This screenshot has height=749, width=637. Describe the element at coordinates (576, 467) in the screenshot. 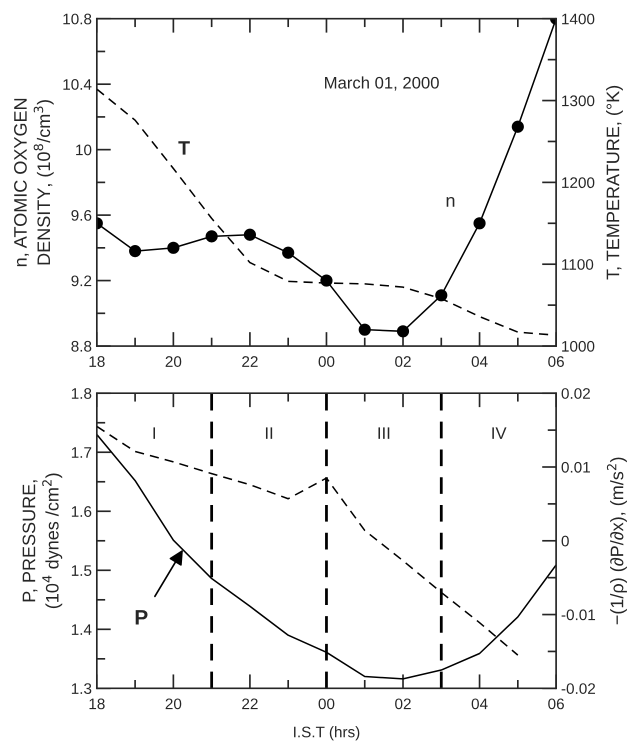

I see `y2-tick-label: 0.01` at that location.